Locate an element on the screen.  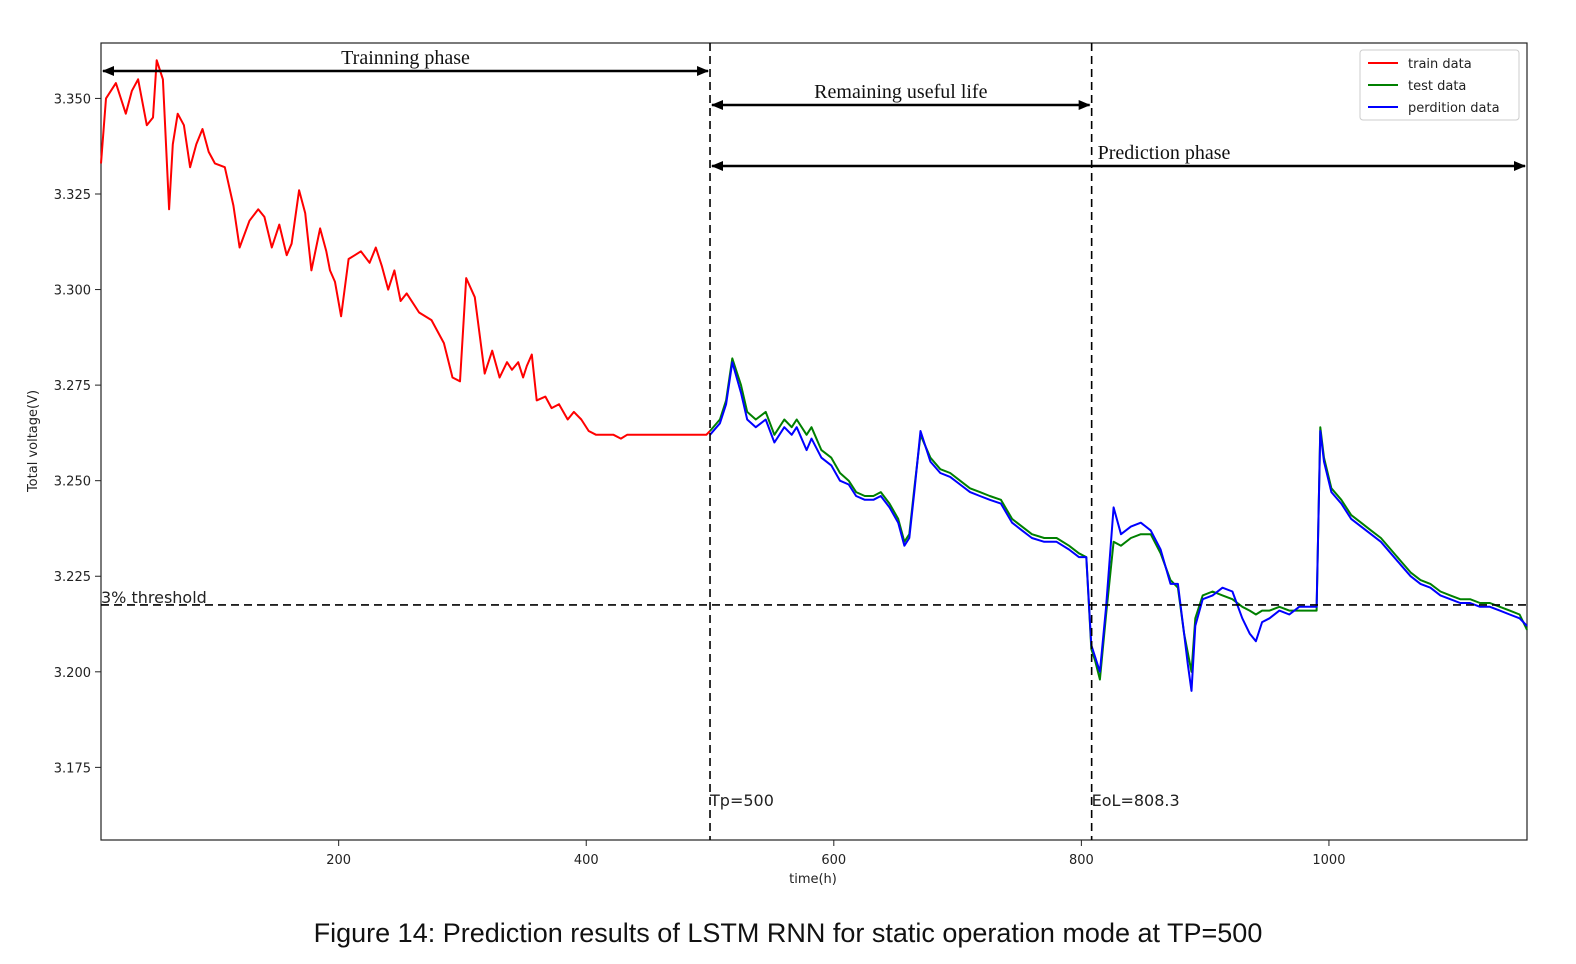
y-axis-label: Total voltage(V) is located at coordinates (33, 441).